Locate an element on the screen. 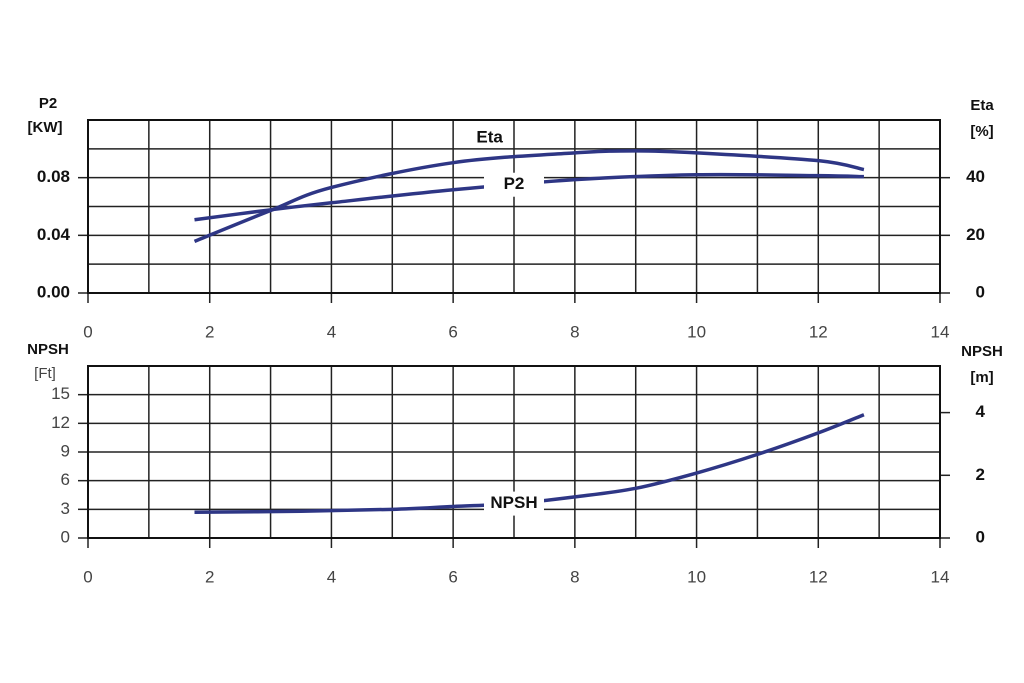 The image size is (1024, 683). series-label: P2 is located at coordinates (514, 183).